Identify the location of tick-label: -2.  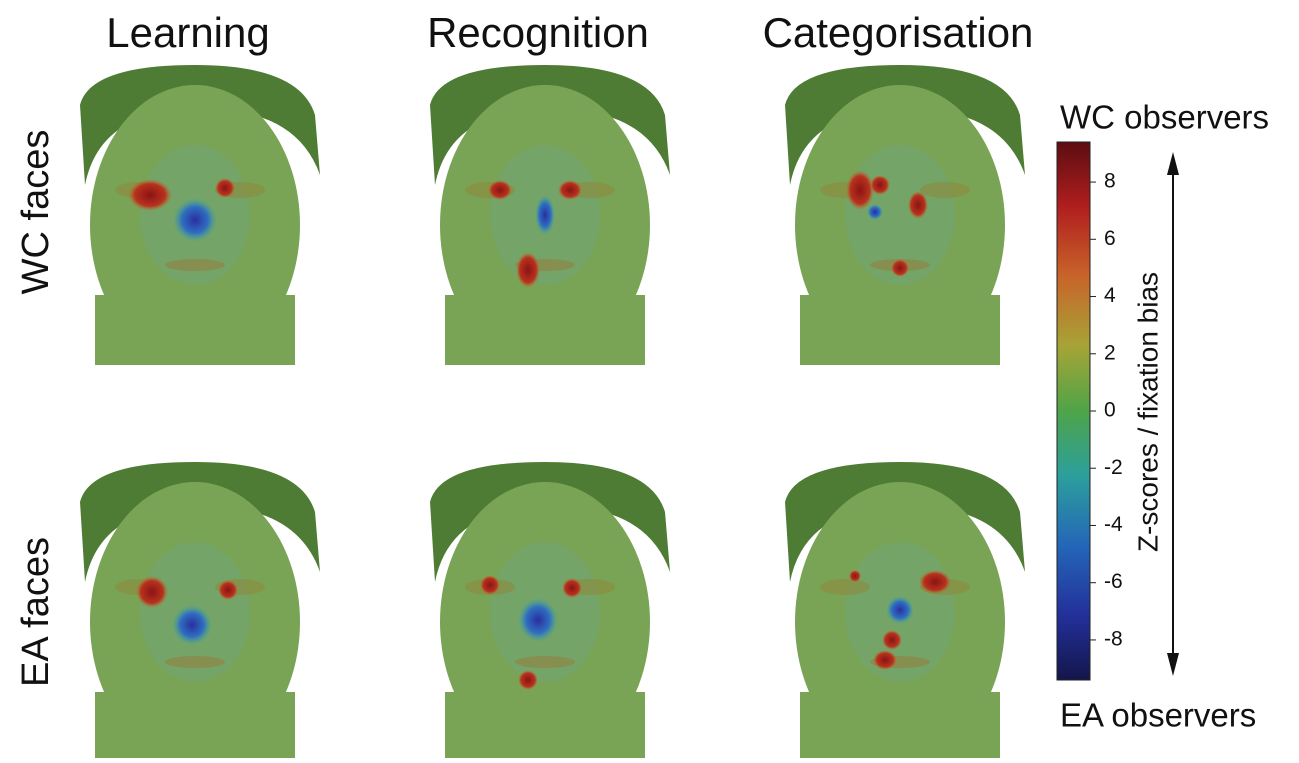
(1113, 467).